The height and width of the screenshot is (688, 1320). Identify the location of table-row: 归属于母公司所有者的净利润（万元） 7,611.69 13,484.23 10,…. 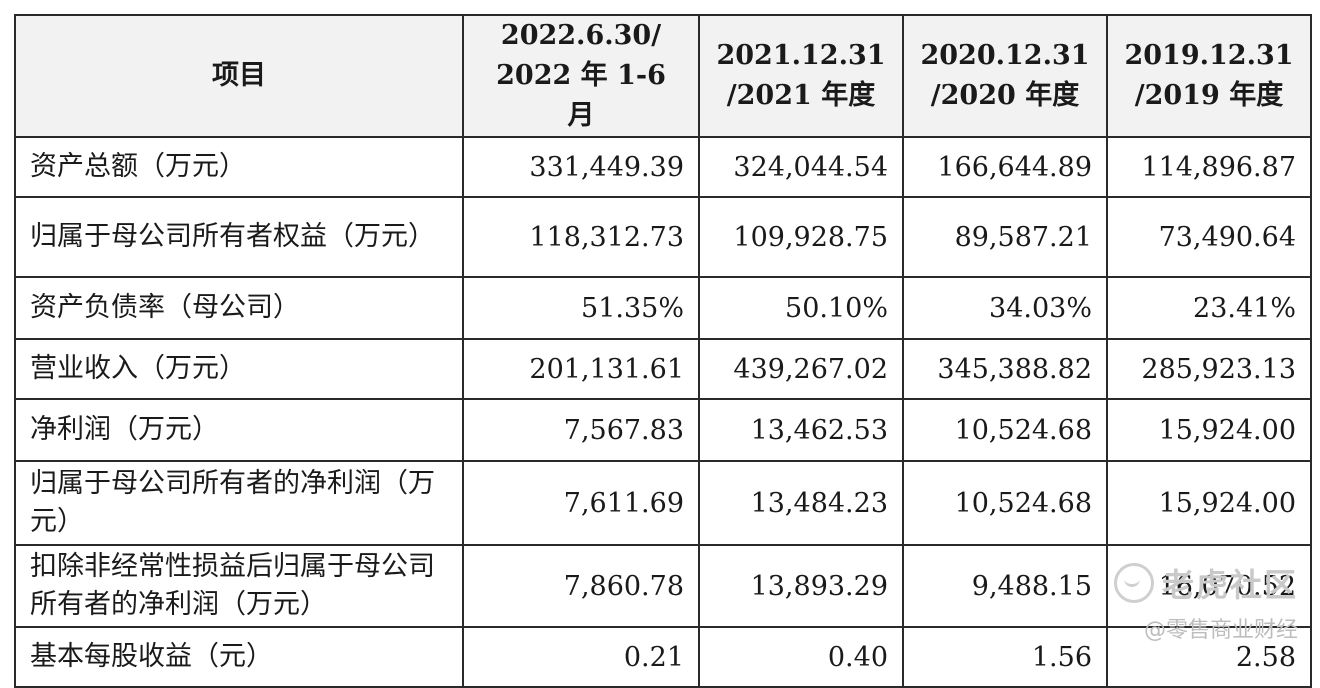
(663, 503).